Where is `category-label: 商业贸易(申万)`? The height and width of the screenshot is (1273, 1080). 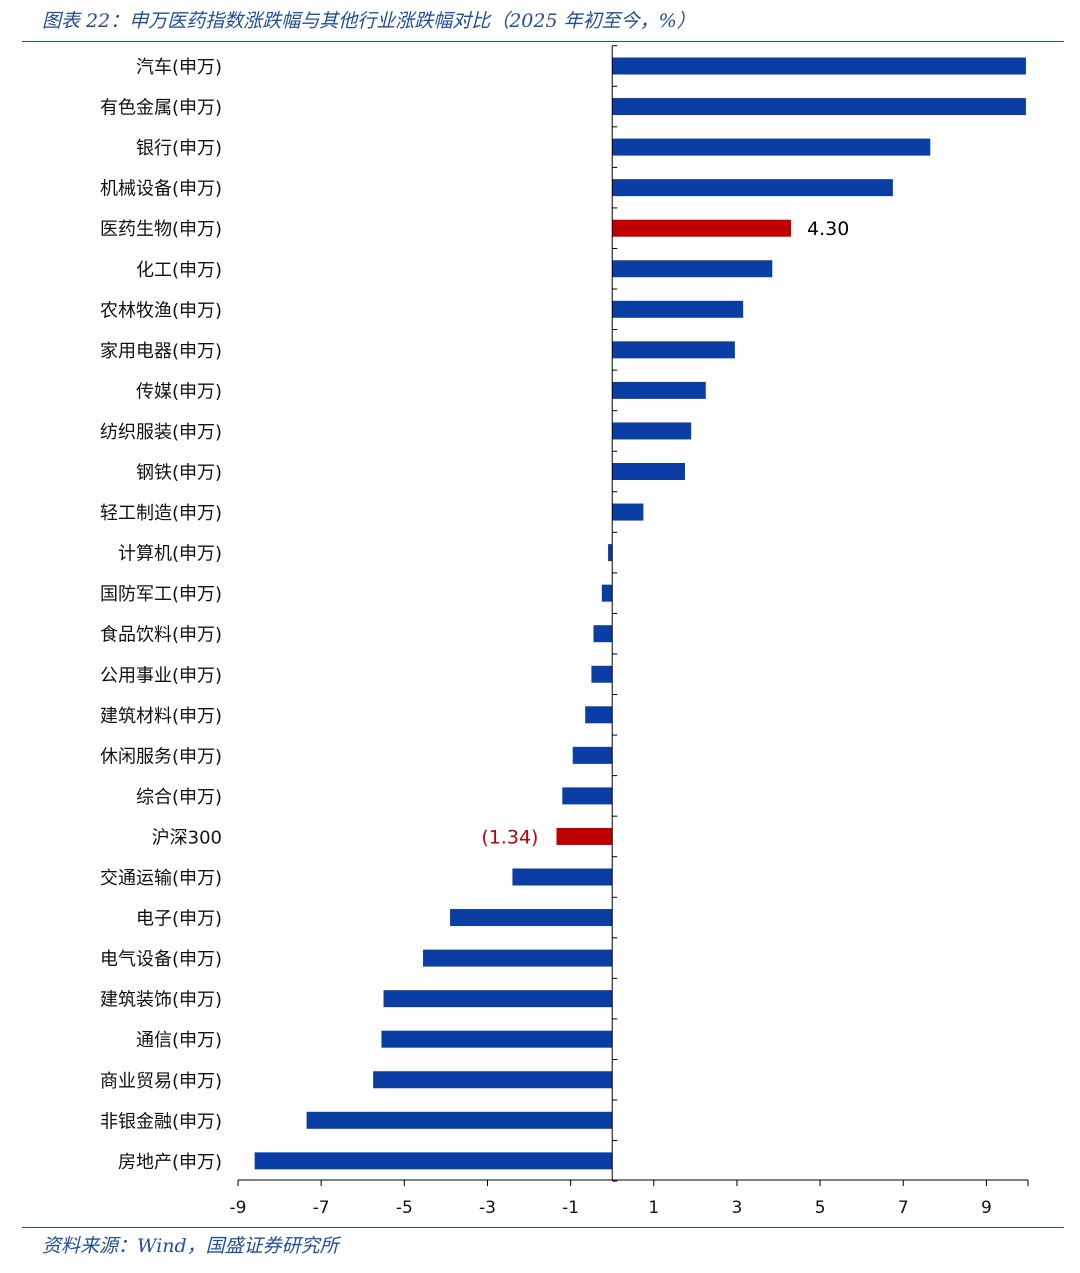
category-label: 商业贸易(申万) is located at coordinates (161, 1081).